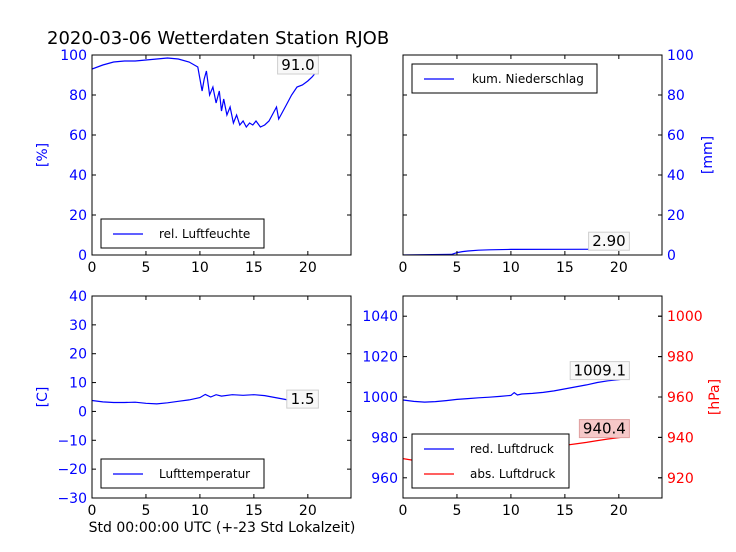 Image resolution: width=736 pixels, height=552 pixels. I want to click on legend-label: Lufttemperatur, so click(204, 474).